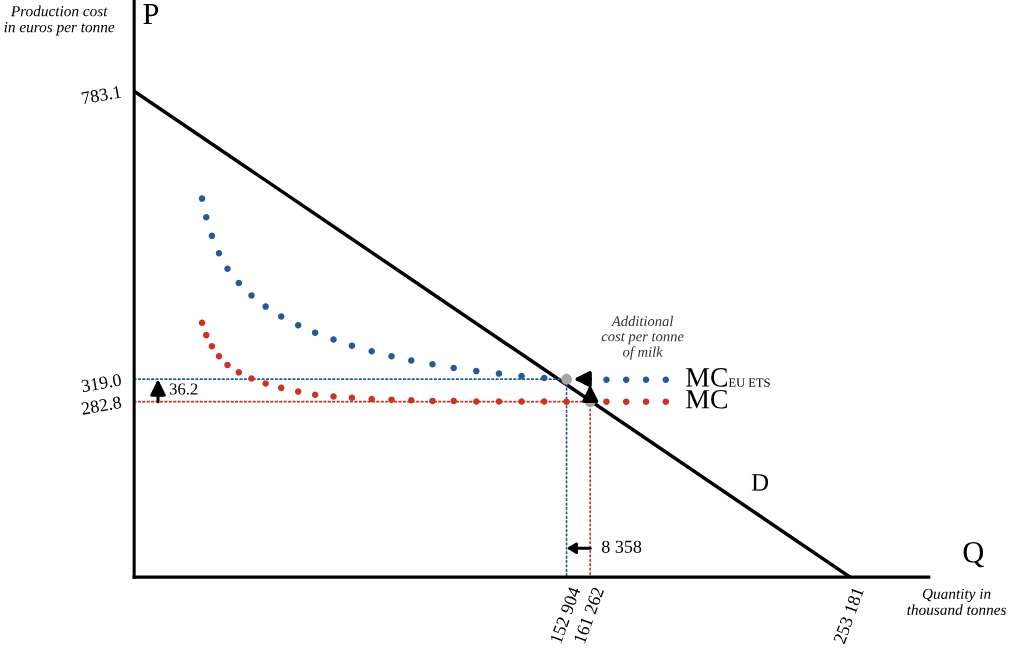 This screenshot has height=668, width=1032. Describe the element at coordinates (706, 399) in the screenshot. I see `series-label: MC` at that location.